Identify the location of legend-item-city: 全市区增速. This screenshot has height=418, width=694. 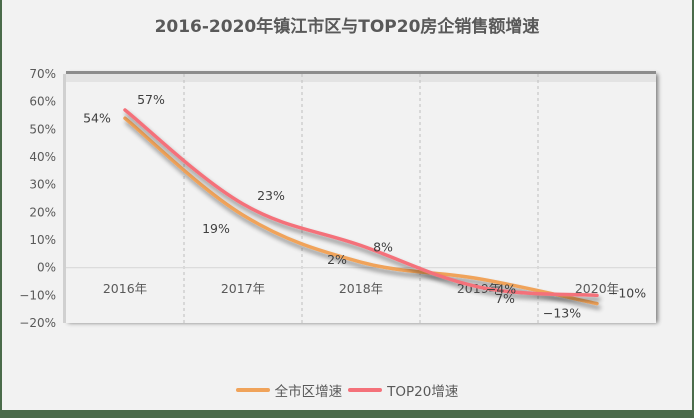
(289, 390).